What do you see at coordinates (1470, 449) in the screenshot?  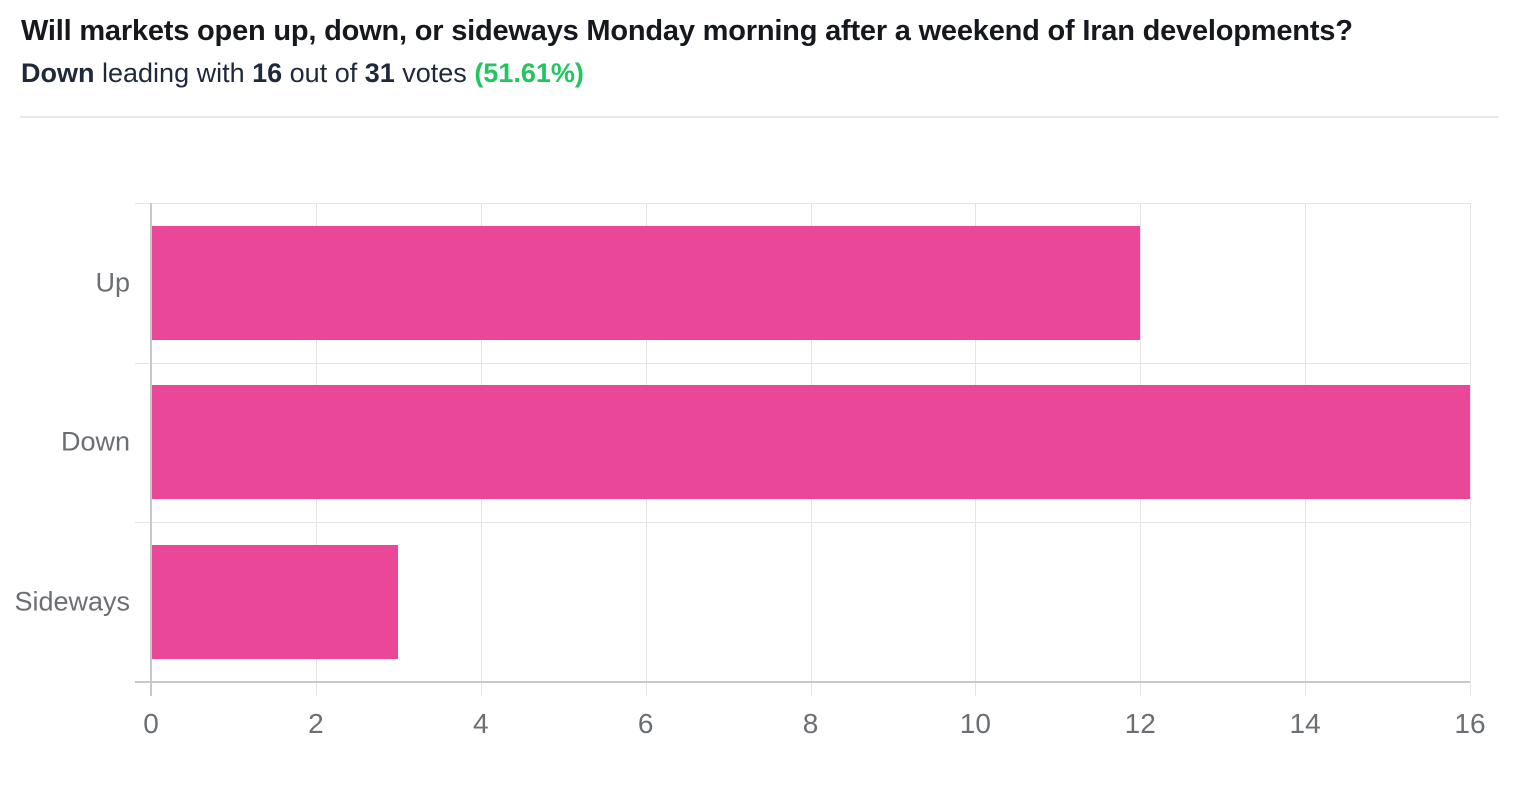 I see `x-gridline` at bounding box center [1470, 449].